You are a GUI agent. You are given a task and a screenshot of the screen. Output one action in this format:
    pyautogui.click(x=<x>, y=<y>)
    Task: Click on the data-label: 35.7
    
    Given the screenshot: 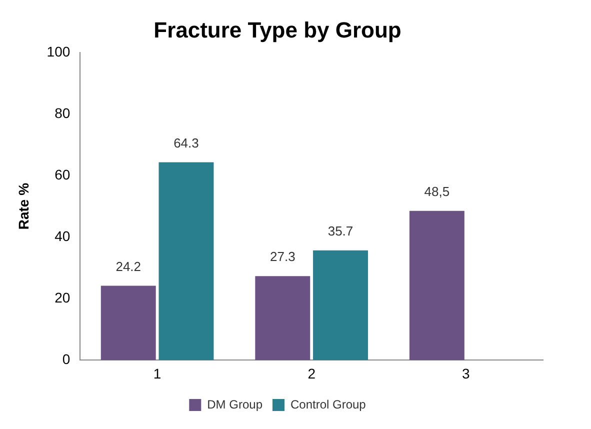 What is the action you would take?
    pyautogui.click(x=341, y=230)
    